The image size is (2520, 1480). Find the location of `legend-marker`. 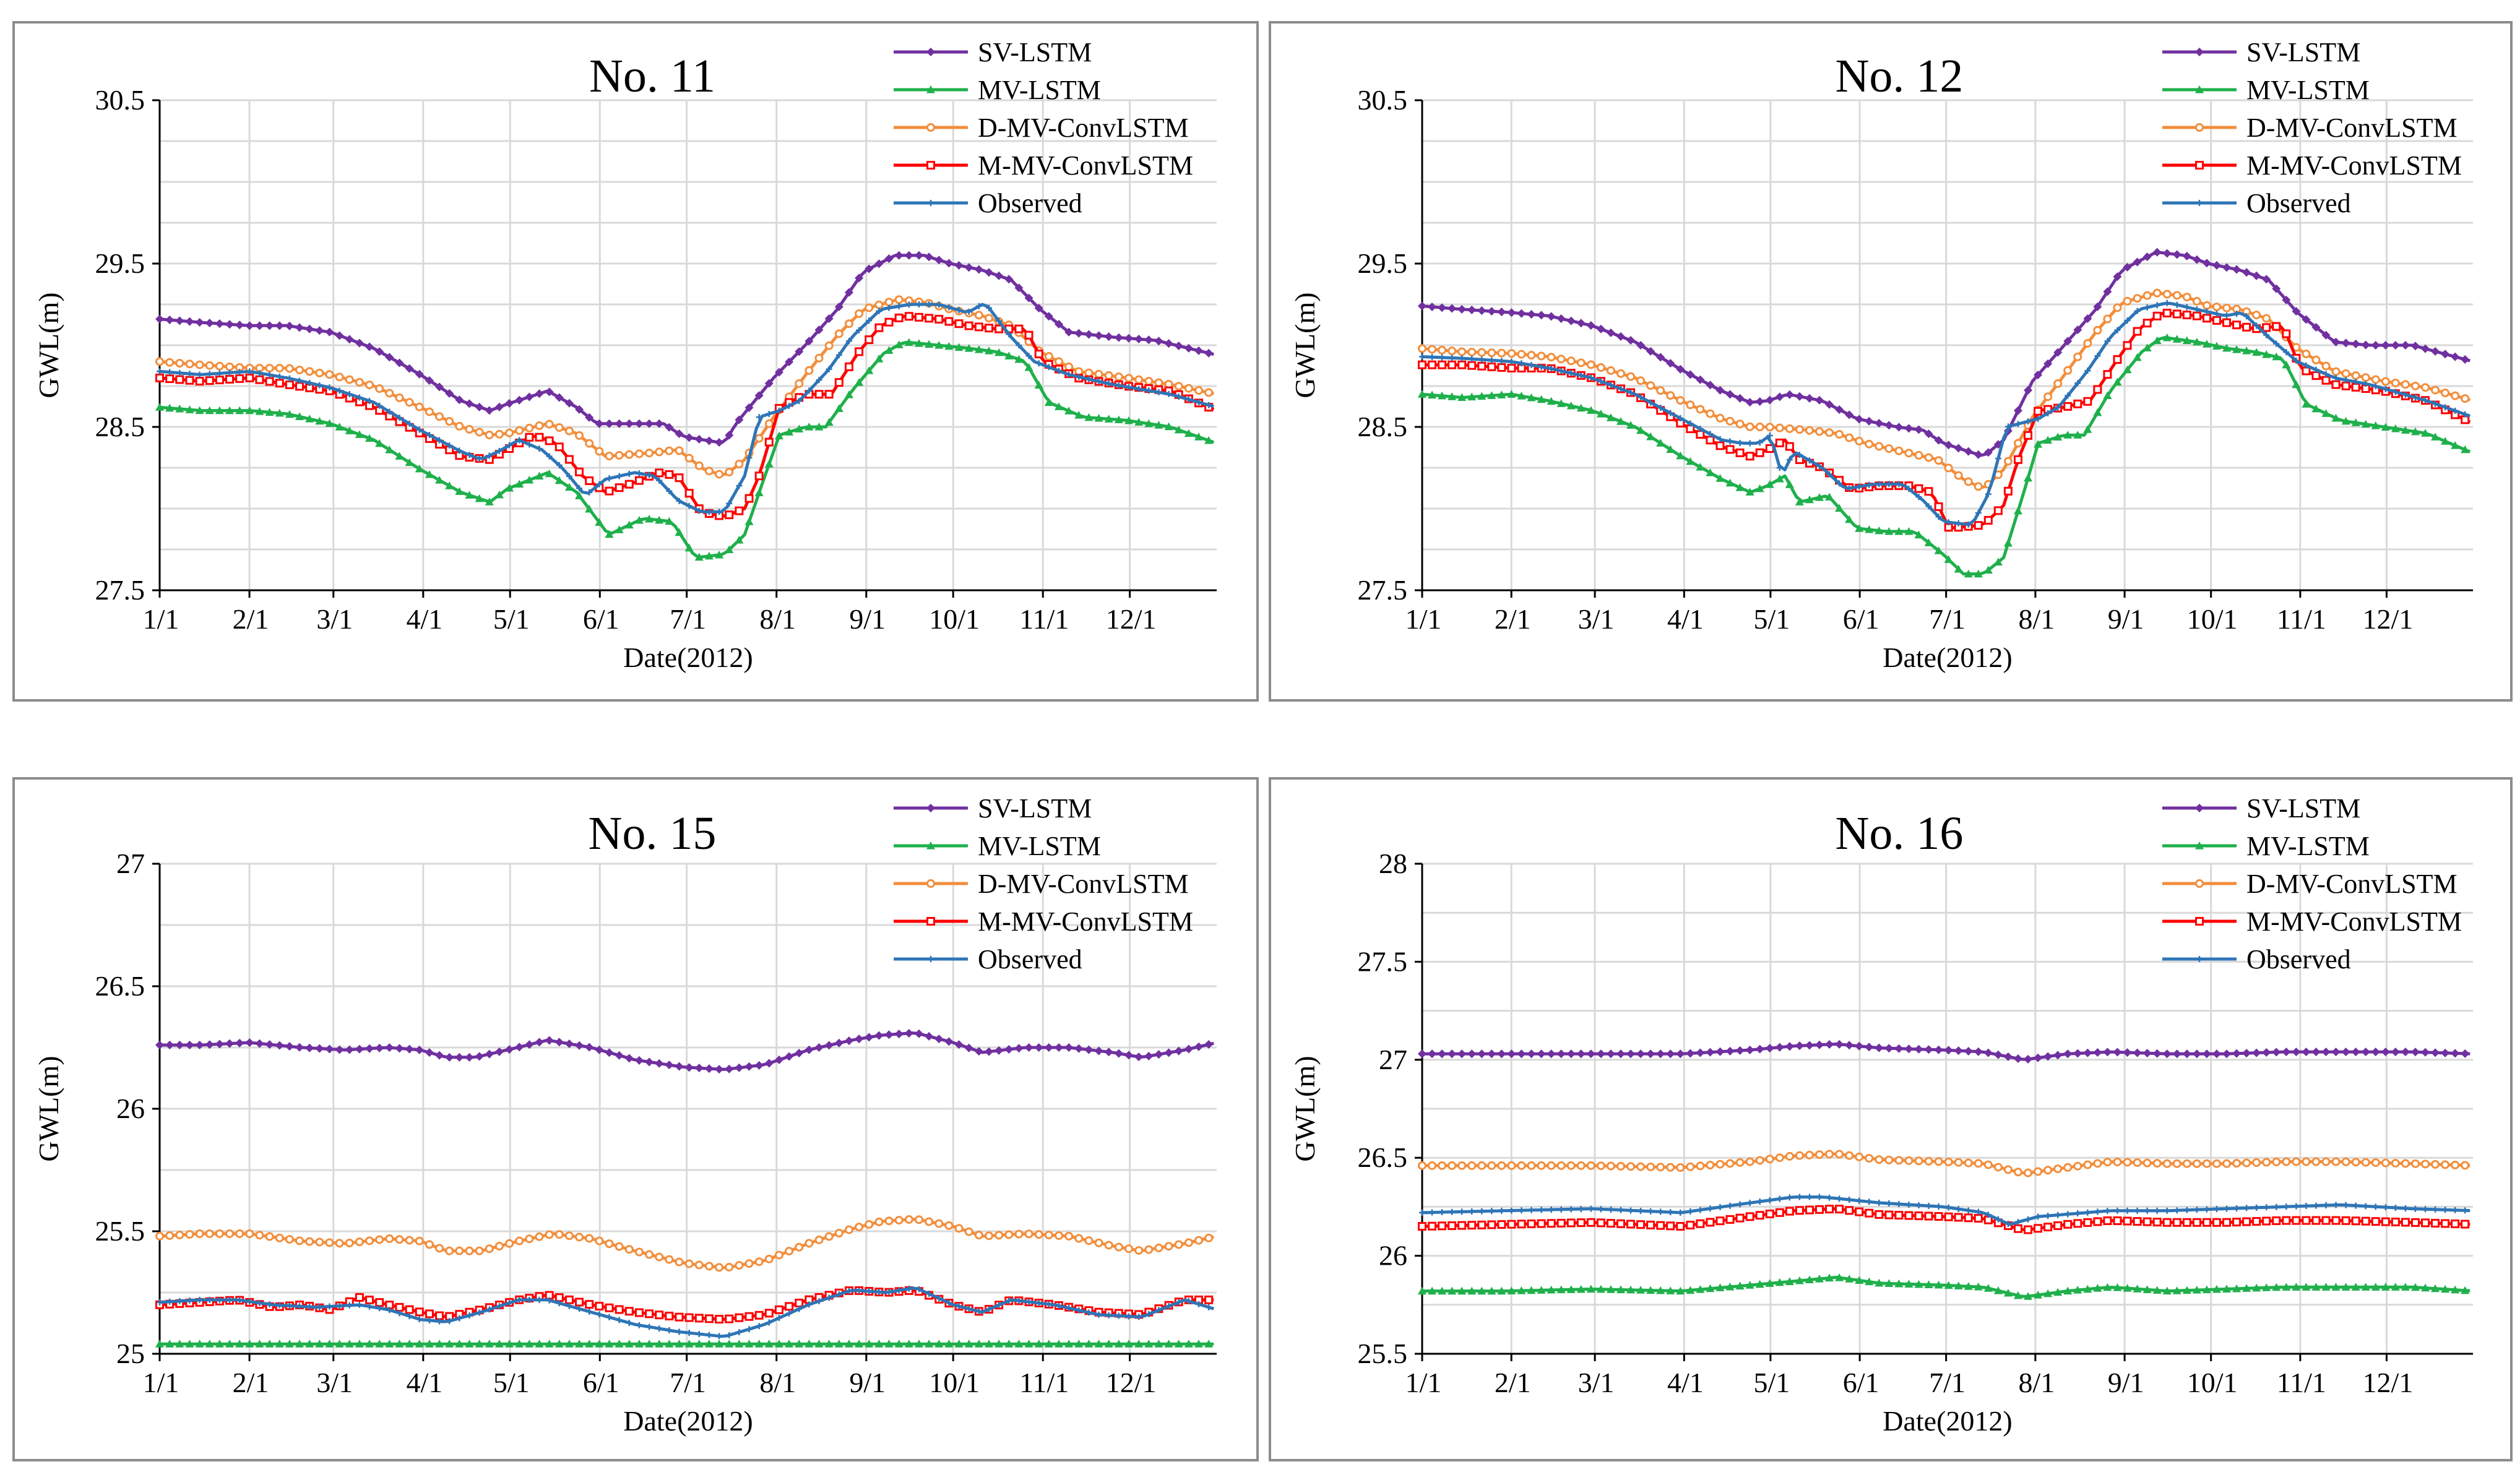

legend-marker is located at coordinates (2199, 959).